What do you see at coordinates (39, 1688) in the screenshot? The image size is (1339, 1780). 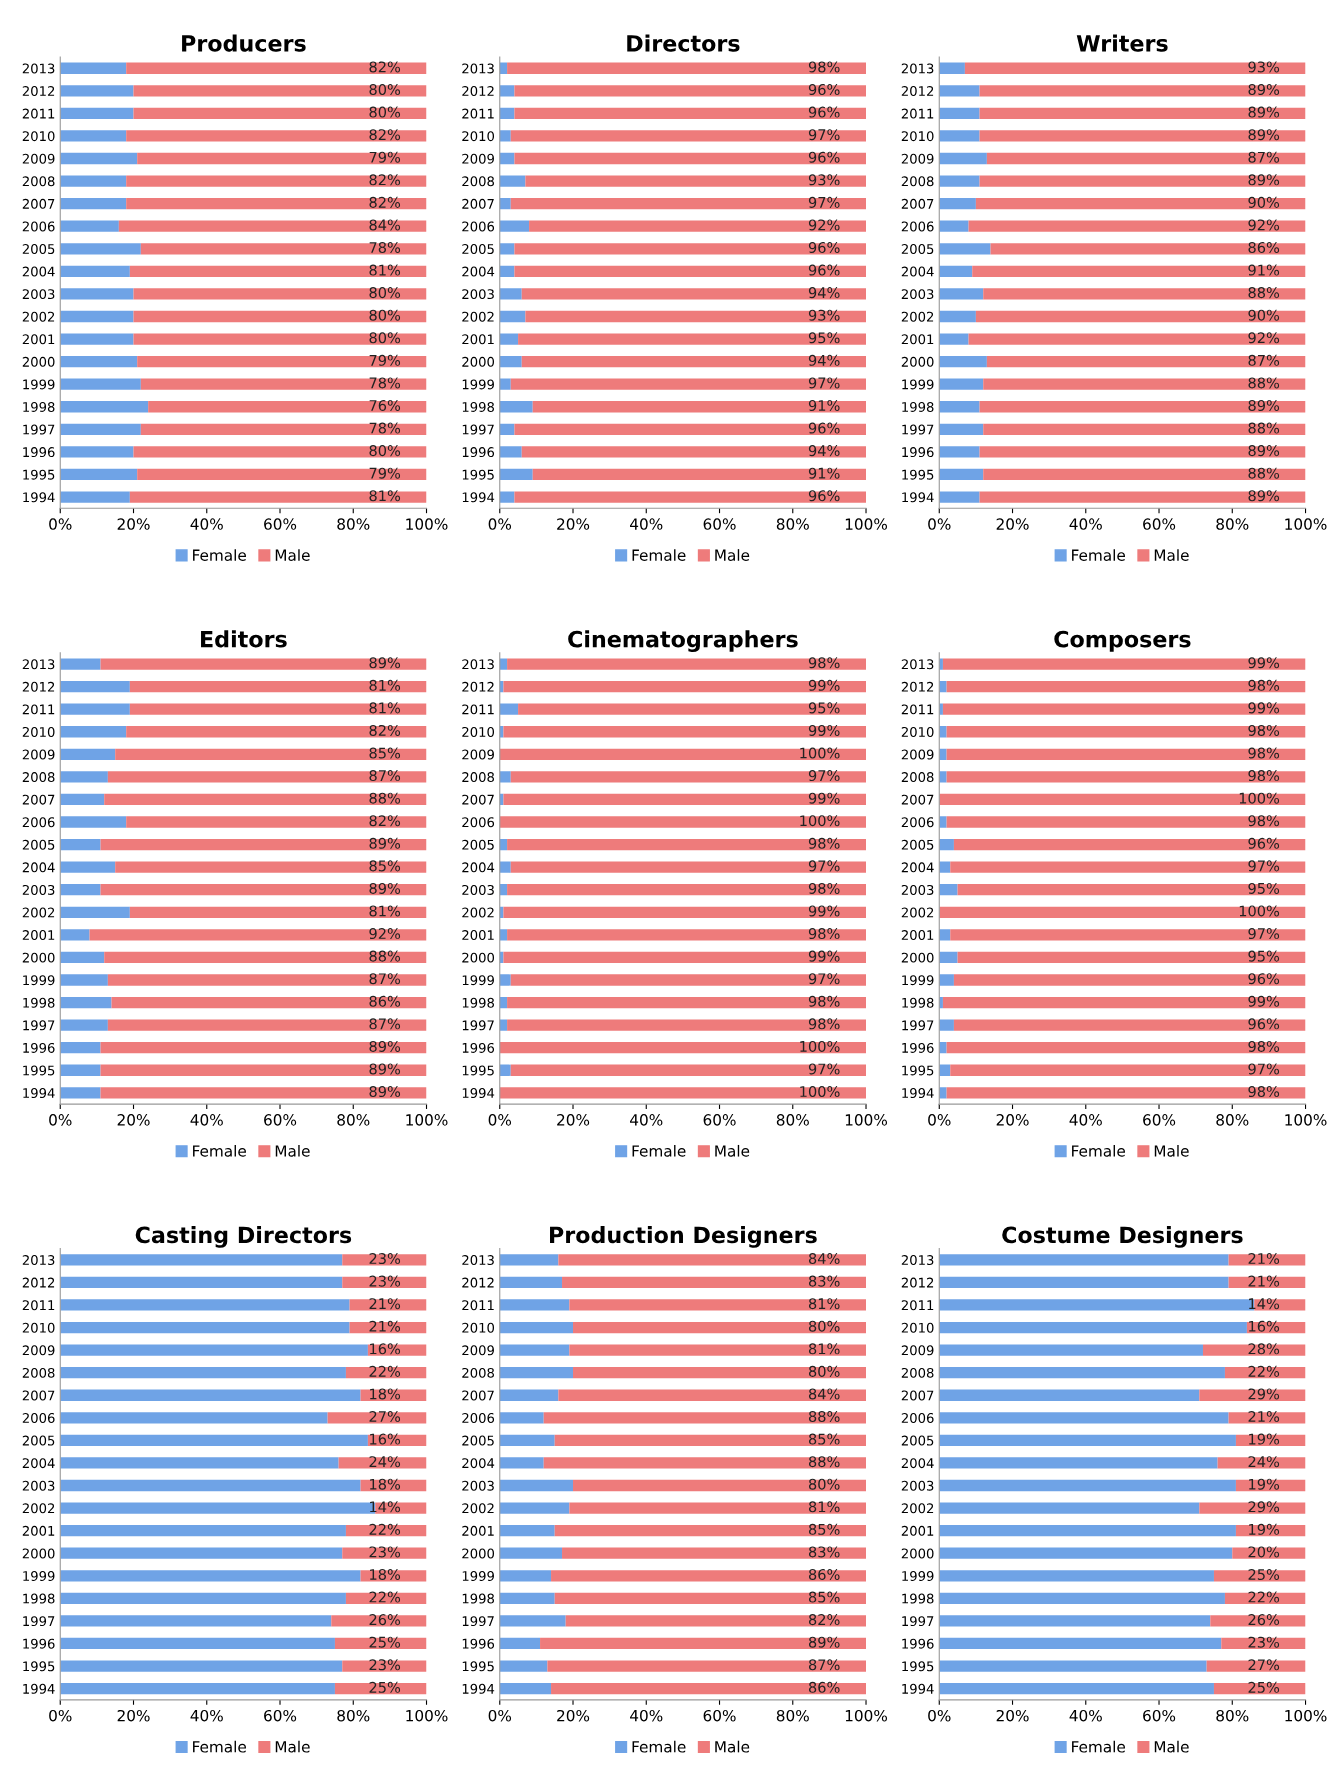 I see `y-tick-label: 1994` at bounding box center [39, 1688].